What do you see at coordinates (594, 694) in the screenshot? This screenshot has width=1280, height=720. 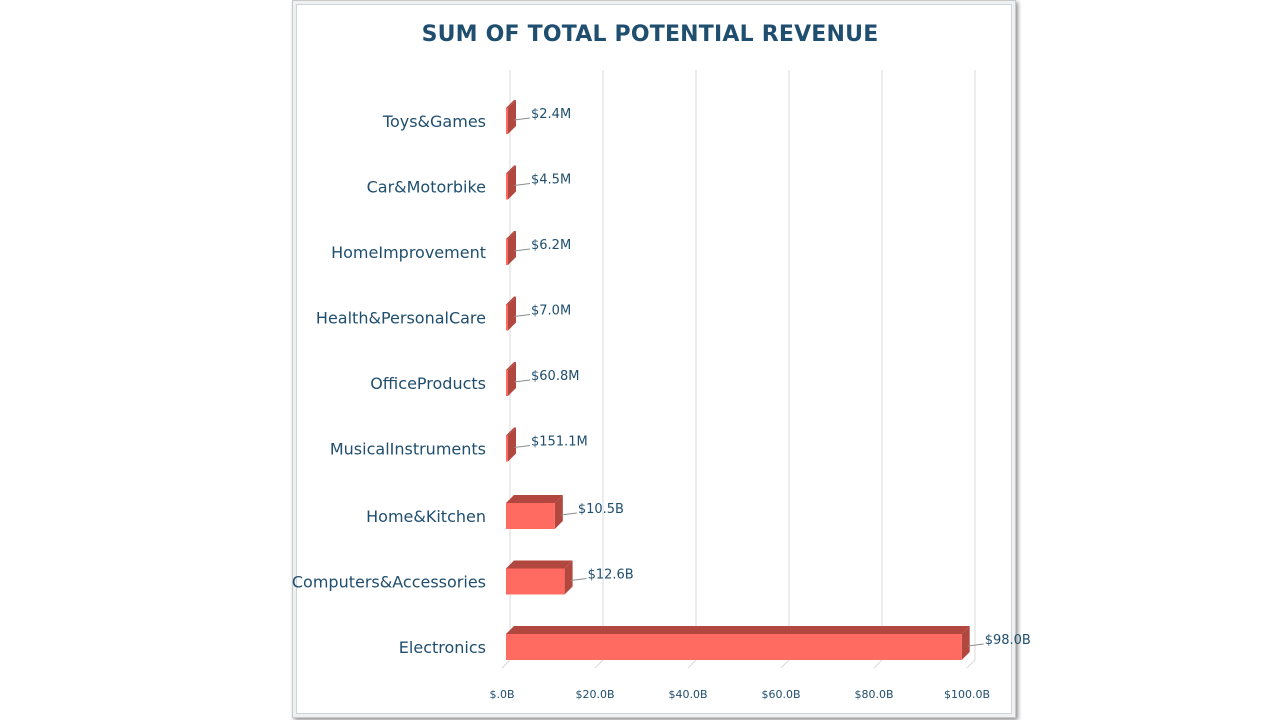 I see `x-tick-label: $20.0B` at bounding box center [594, 694].